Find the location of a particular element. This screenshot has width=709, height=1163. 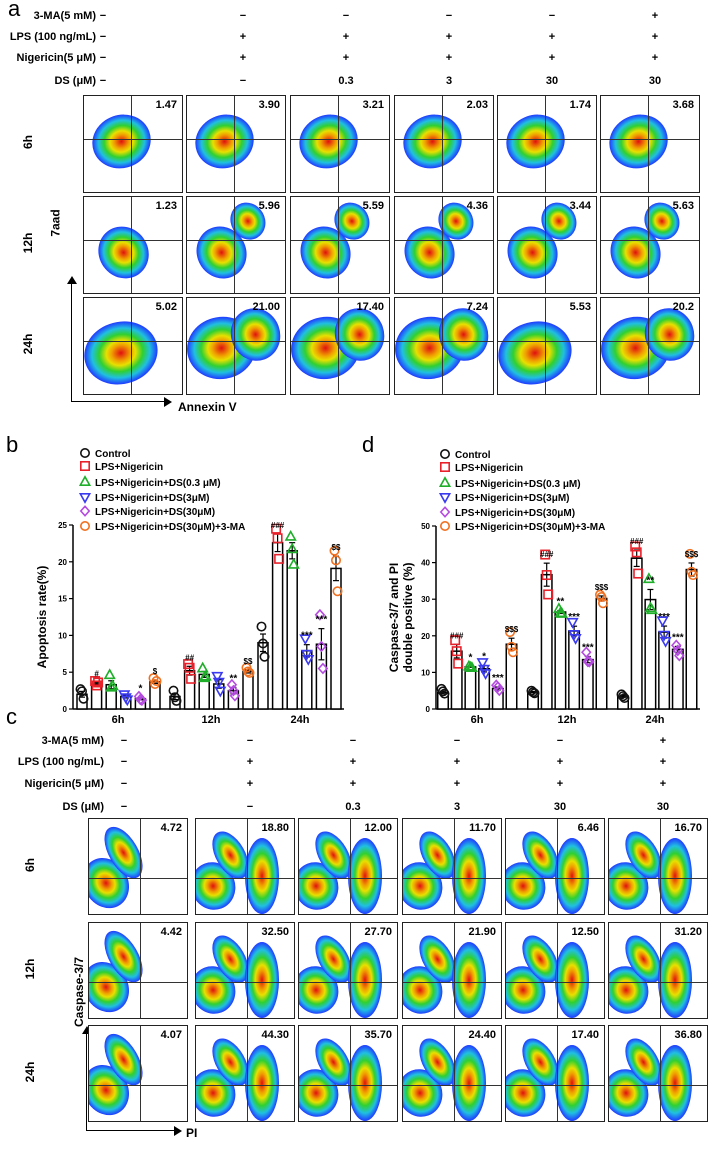

quadrant-percentage: 12.50 is located at coordinates (585, 932).